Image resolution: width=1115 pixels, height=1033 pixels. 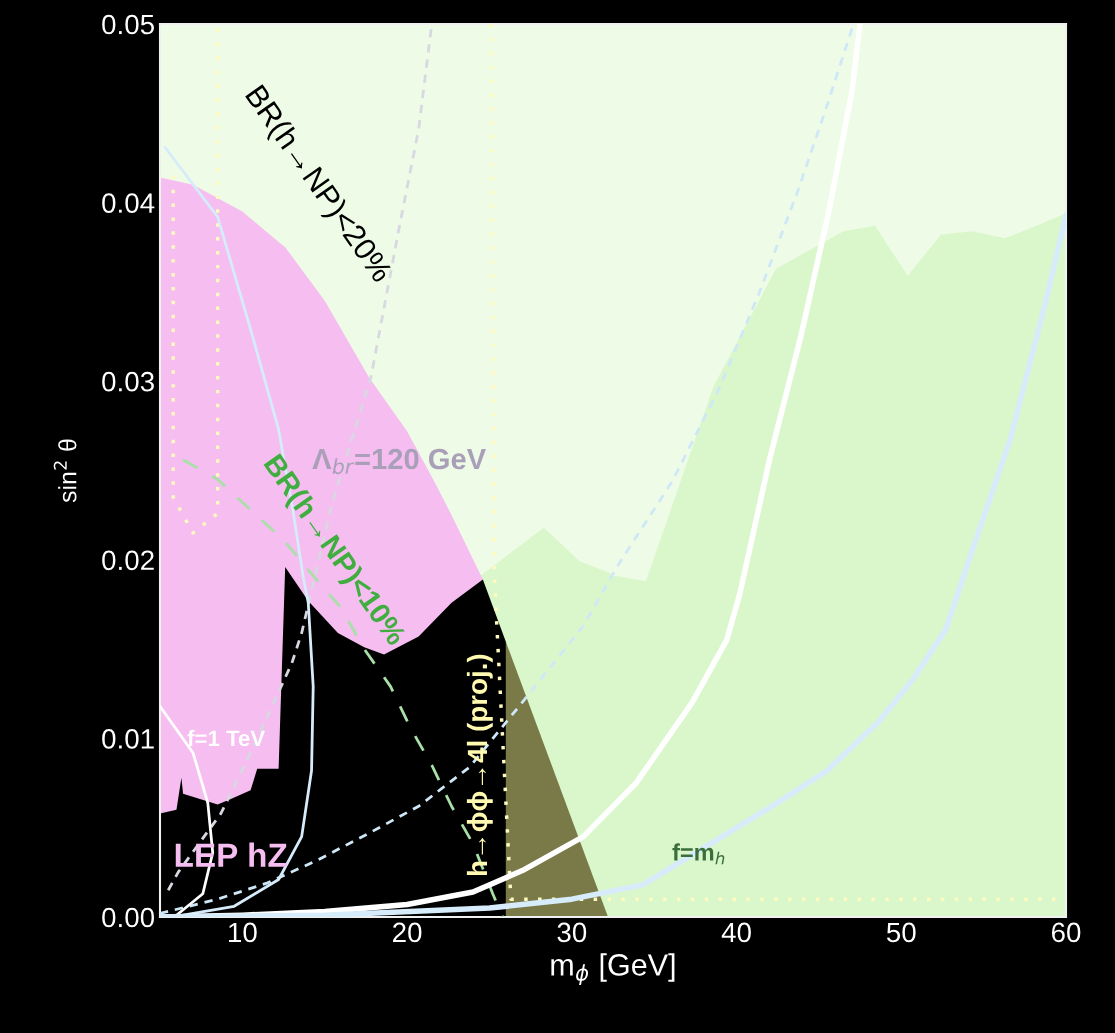 I want to click on x-tick-label: 20, so click(x=407, y=932).